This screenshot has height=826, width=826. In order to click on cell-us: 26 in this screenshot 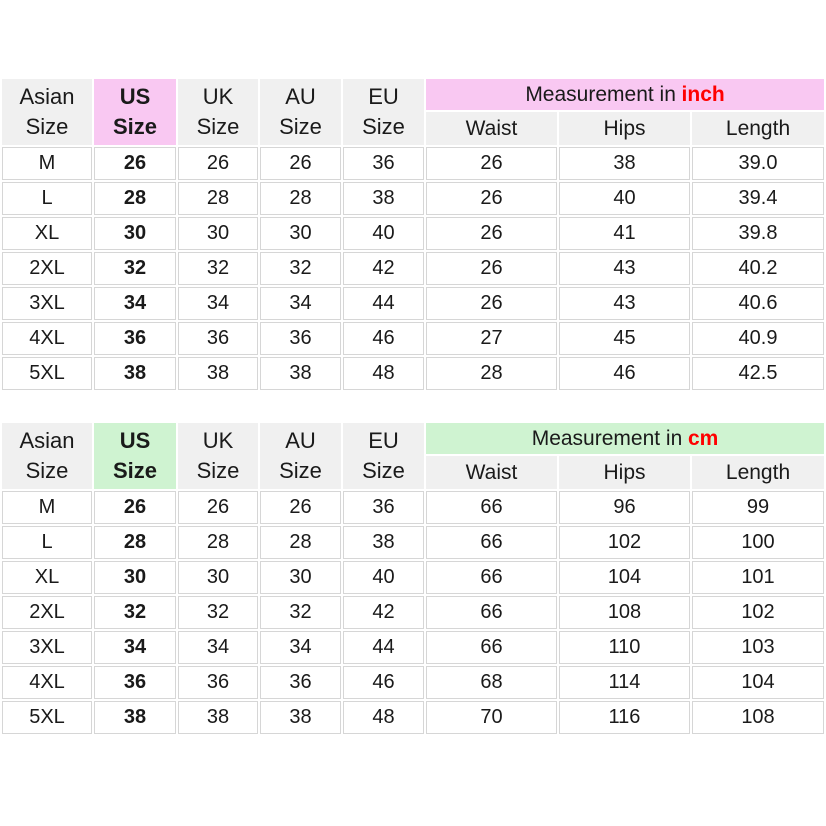, I will do `click(135, 163)`.